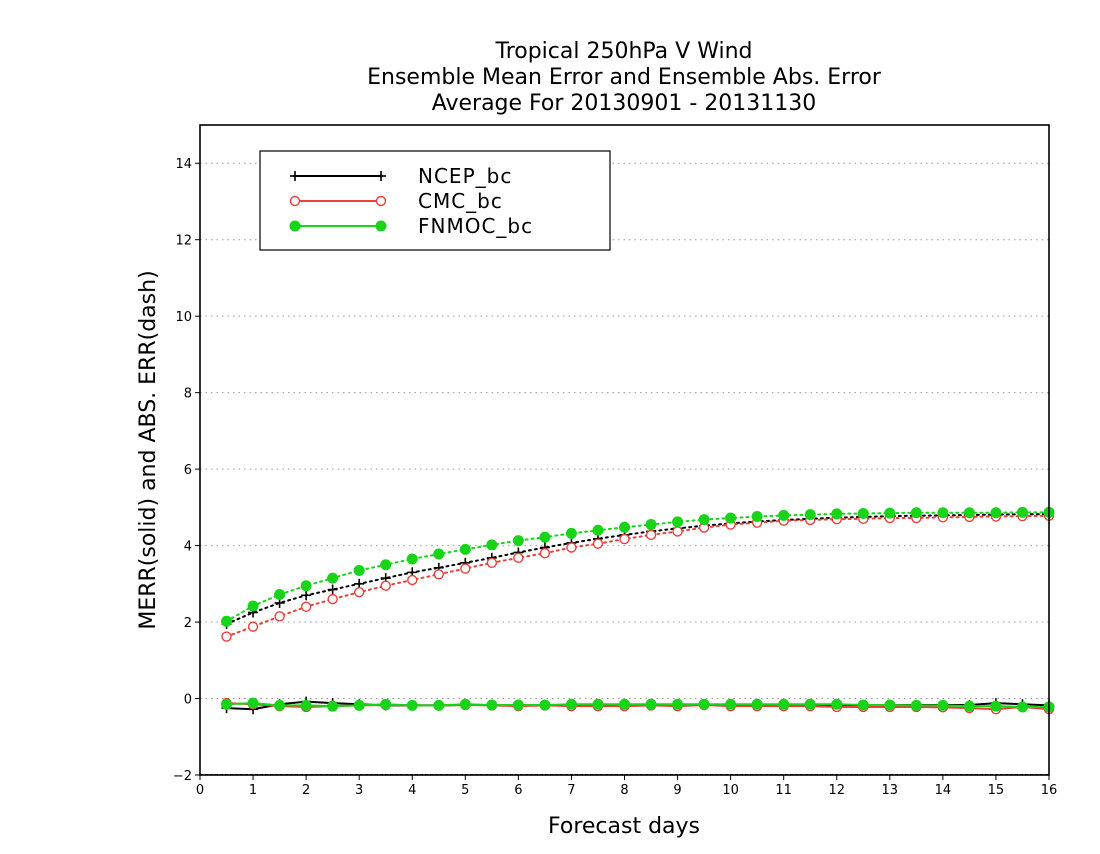  I want to click on x-tick-label-15: 15, so click(996, 790).